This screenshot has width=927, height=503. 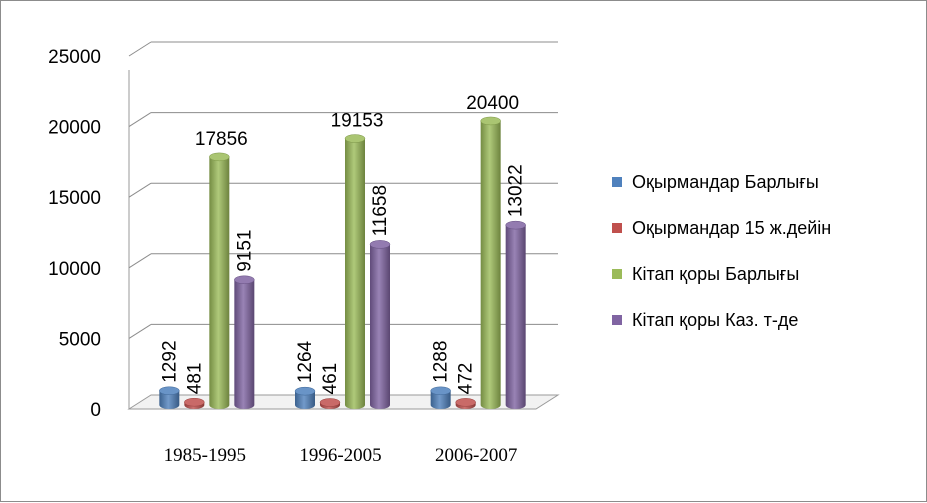 What do you see at coordinates (80, 339) in the screenshot?
I see `y-tick-label: 5000` at bounding box center [80, 339].